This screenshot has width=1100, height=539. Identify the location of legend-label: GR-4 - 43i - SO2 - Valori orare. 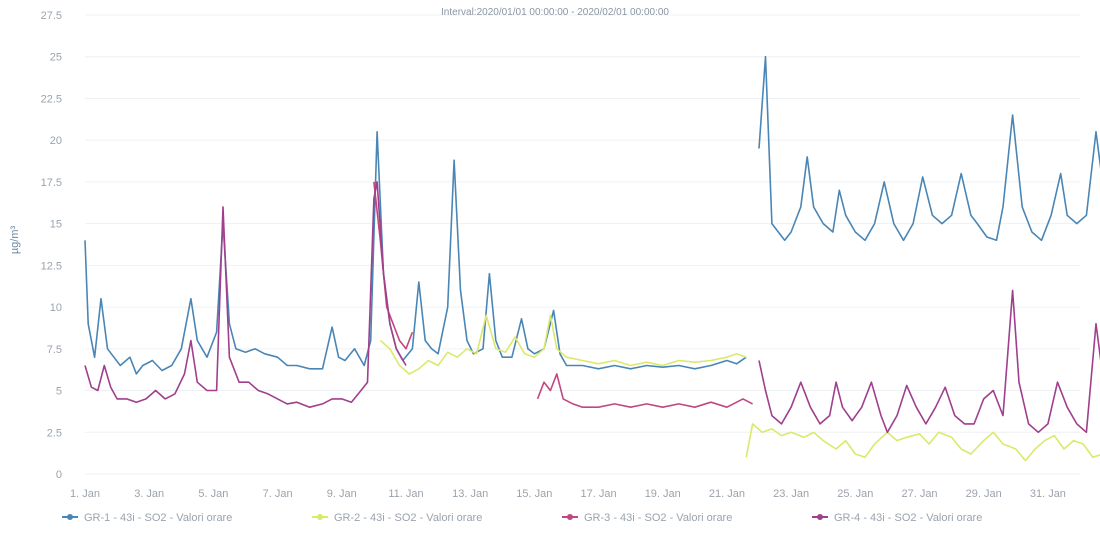
(908, 518).